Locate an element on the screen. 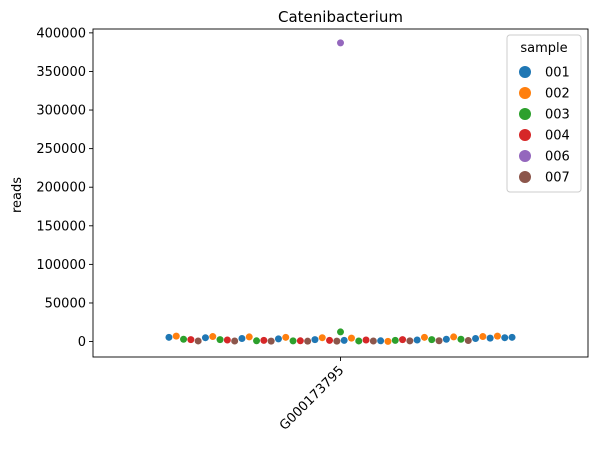 The image size is (598, 450). legend-entry-label: 003 is located at coordinates (557, 115).